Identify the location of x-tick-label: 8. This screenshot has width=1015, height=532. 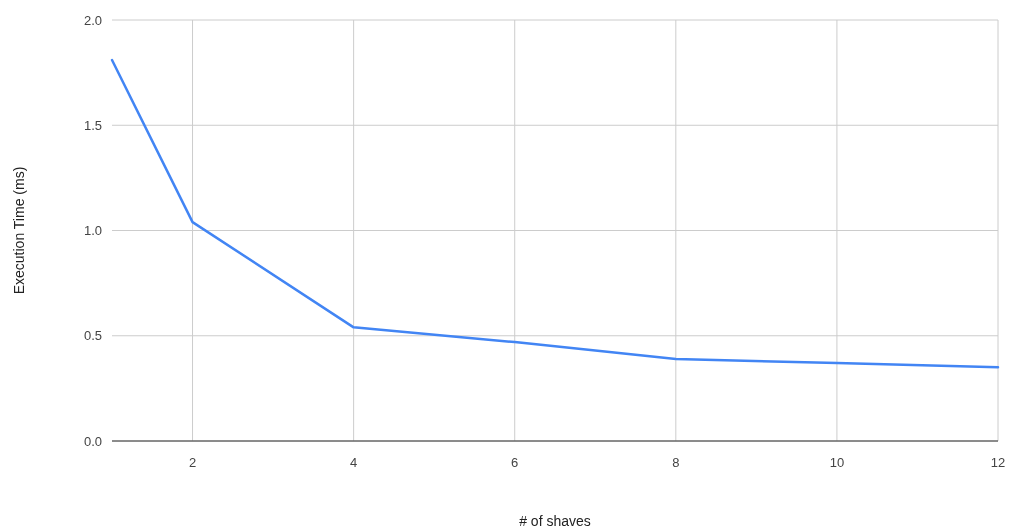
(676, 462).